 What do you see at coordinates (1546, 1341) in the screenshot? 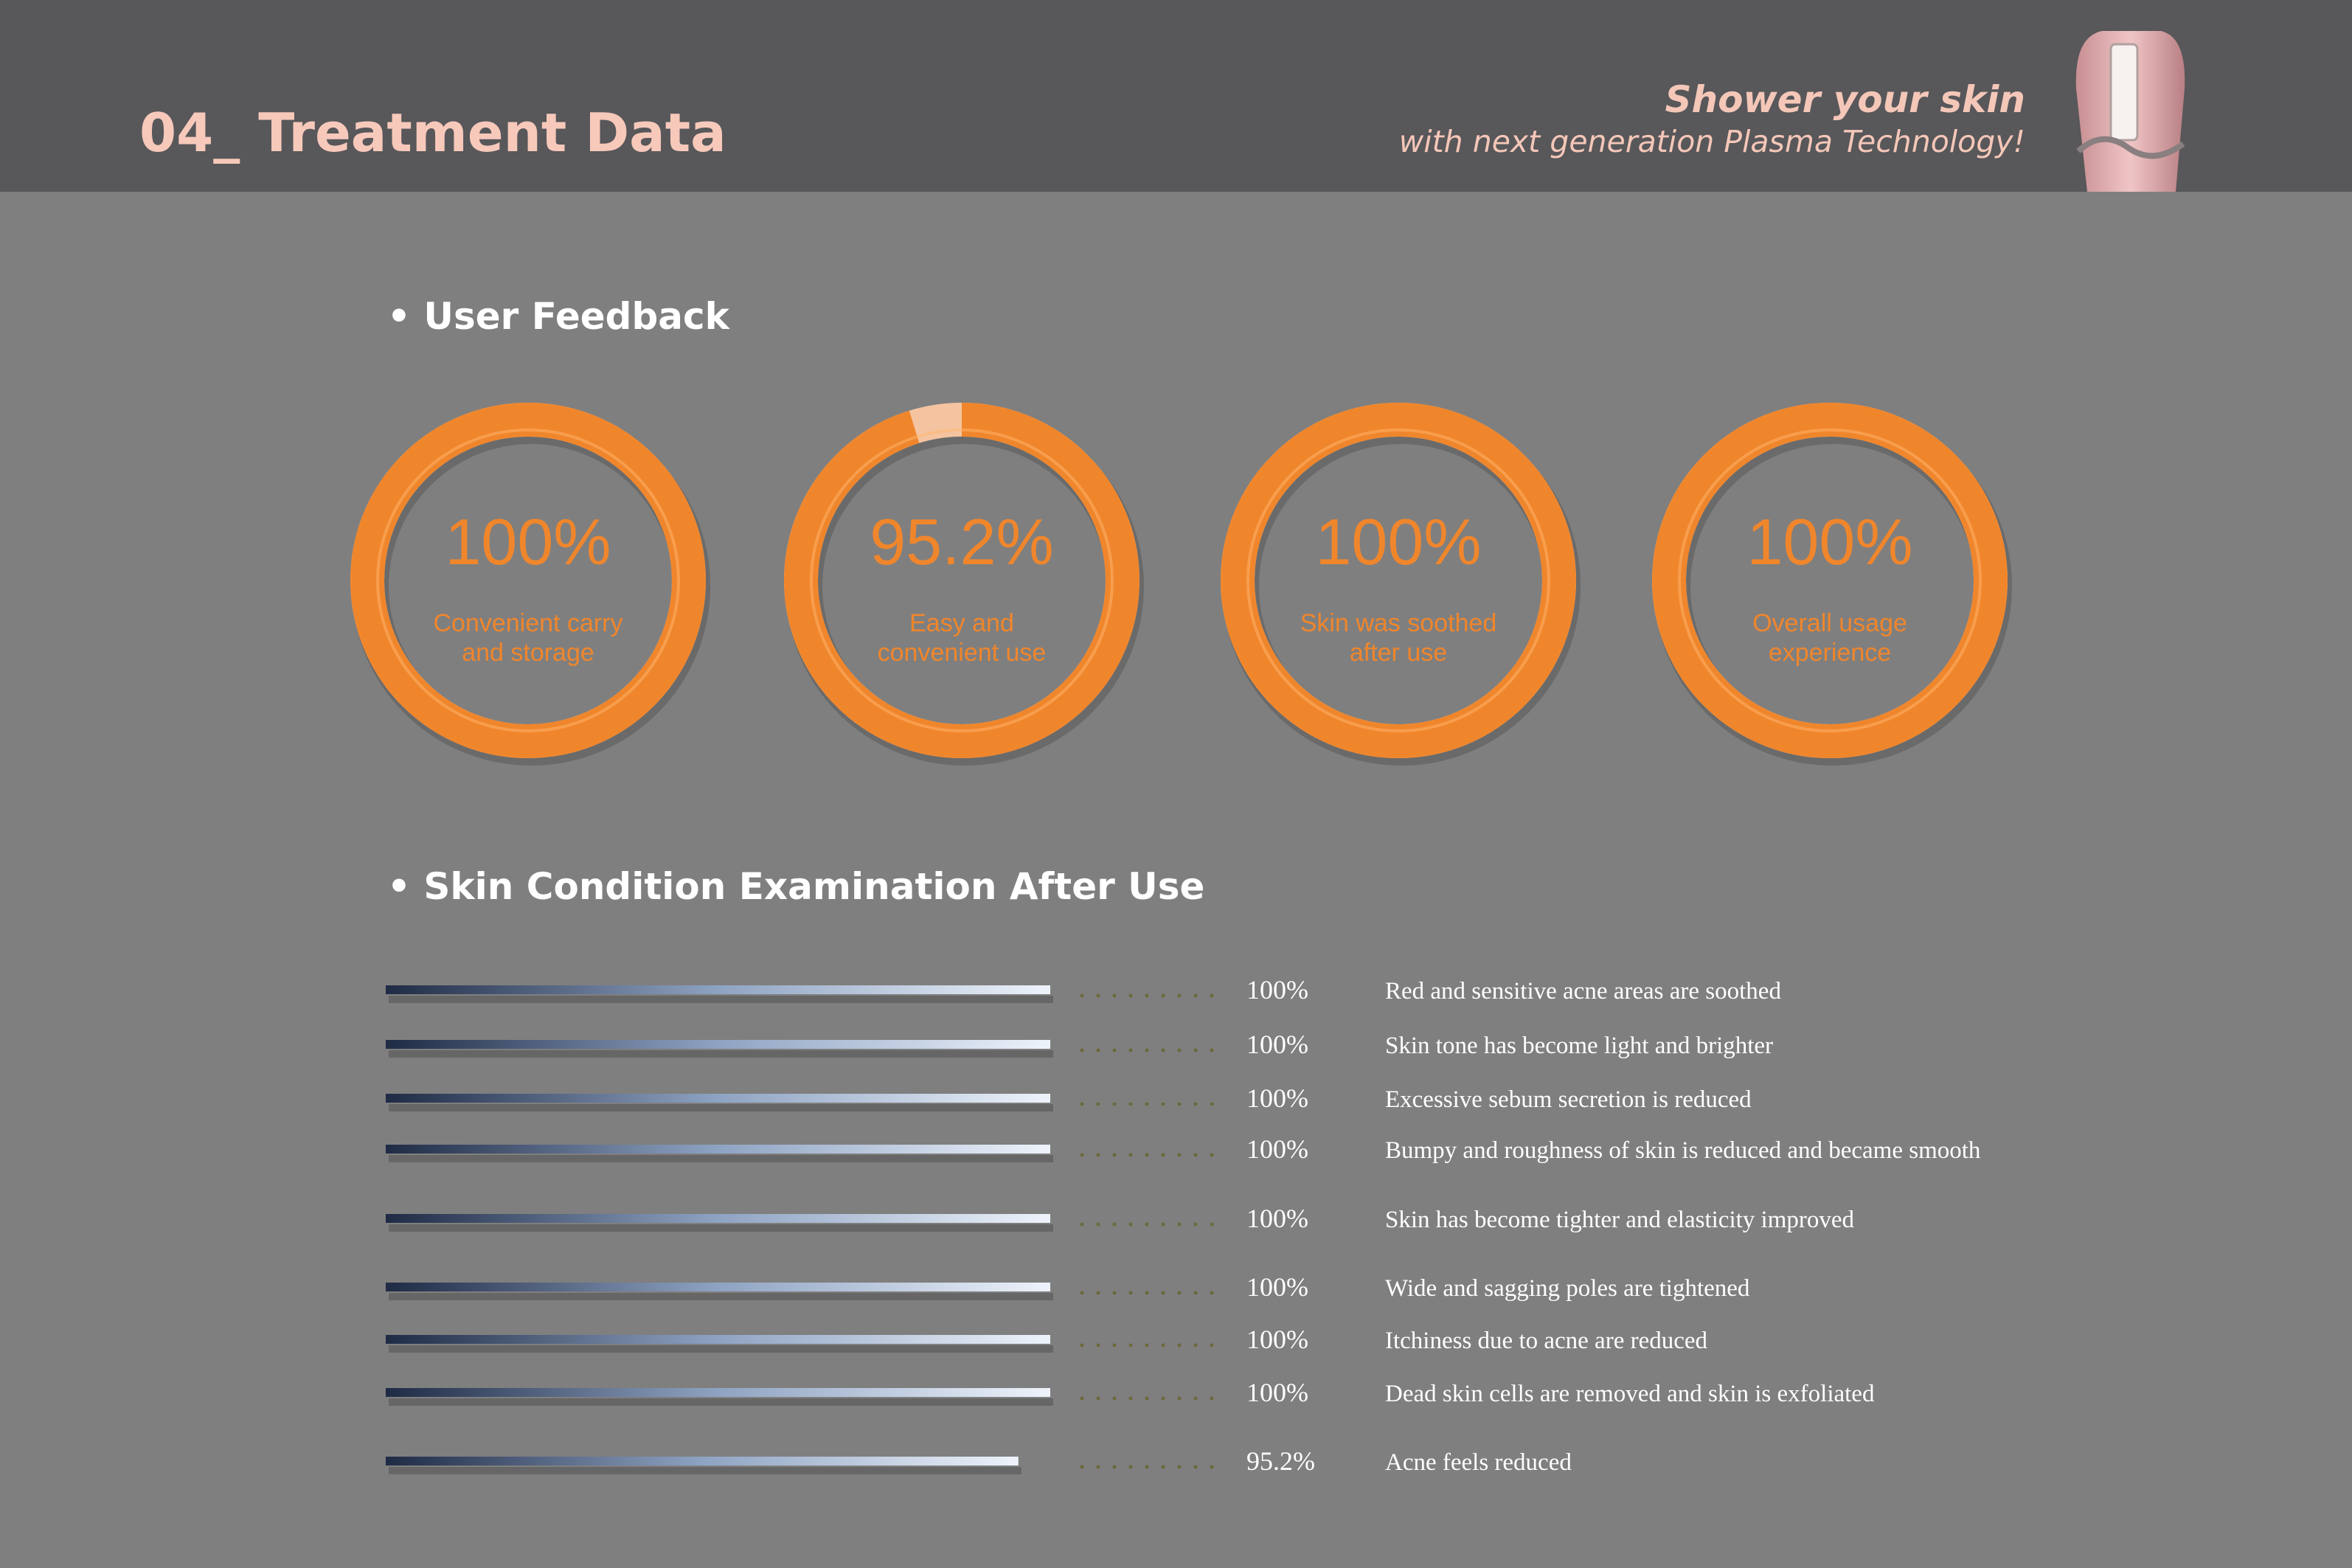
I see `bar-category: Itchiness due to acne are reduced` at bounding box center [1546, 1341].